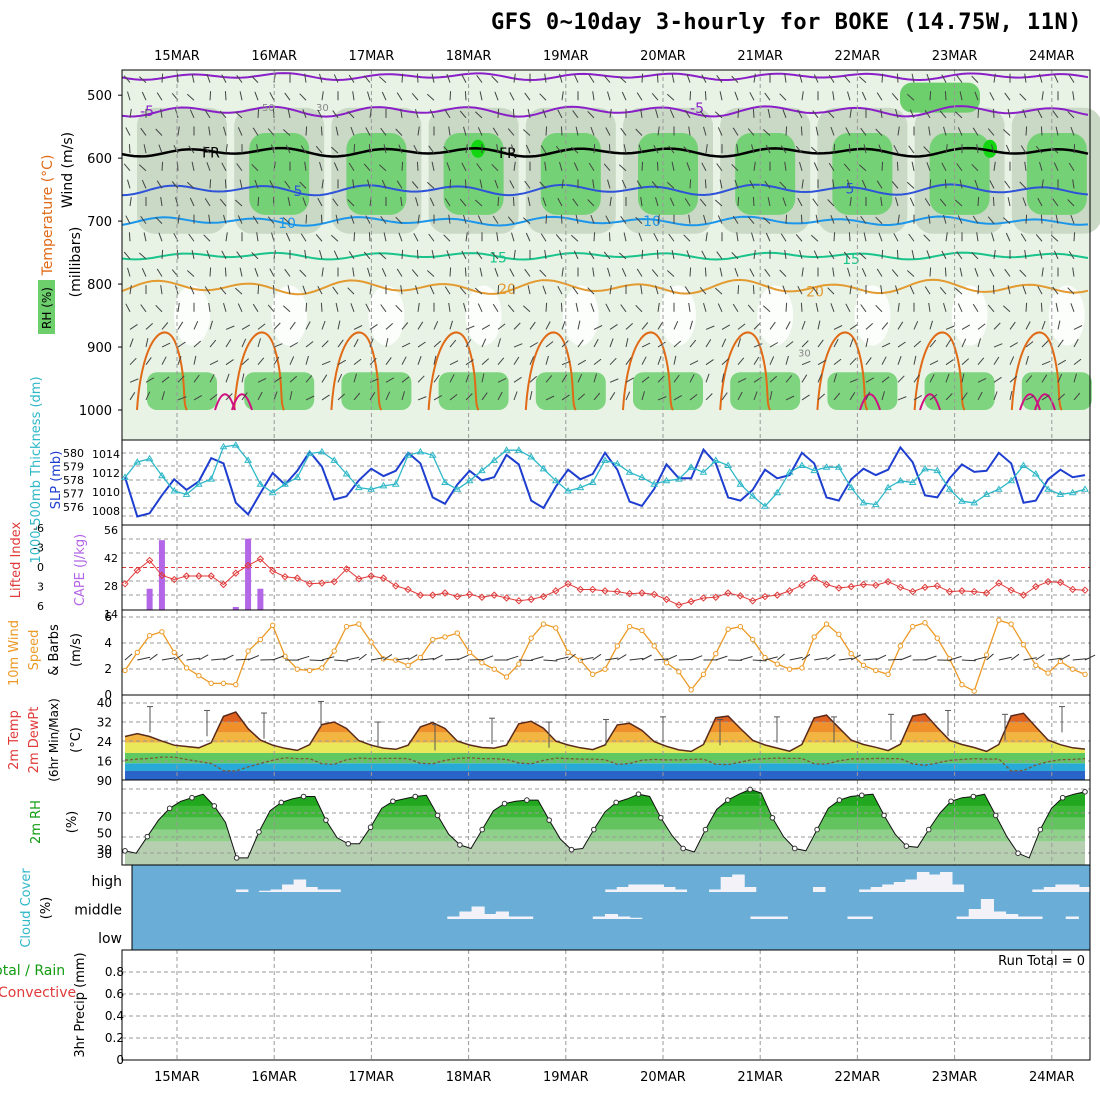 This screenshot has width=1100, height=1100. What do you see at coordinates (858, 56) in the screenshot?
I see `top-date-label: 22MAR` at bounding box center [858, 56].